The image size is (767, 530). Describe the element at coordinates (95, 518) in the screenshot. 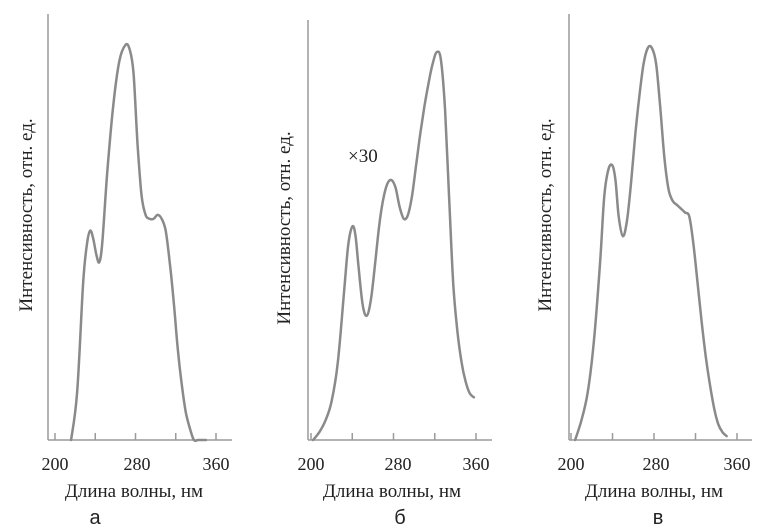

I see `panel-label: а` at that location.